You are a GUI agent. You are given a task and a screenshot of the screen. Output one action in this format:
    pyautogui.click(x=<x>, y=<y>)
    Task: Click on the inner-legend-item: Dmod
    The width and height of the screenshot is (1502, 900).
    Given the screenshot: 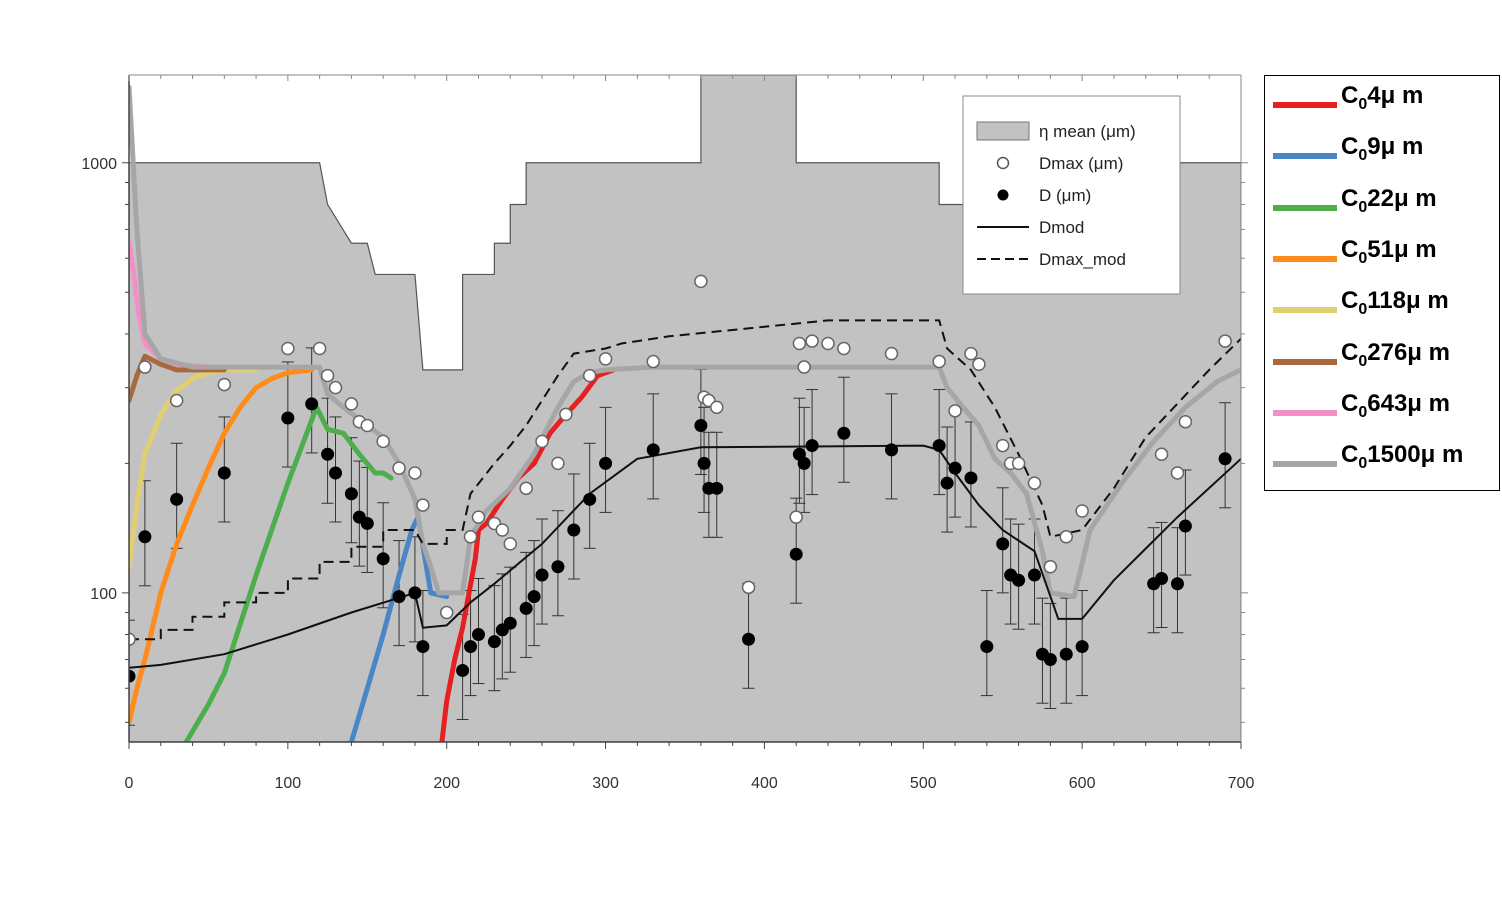 What is the action you would take?
    pyautogui.click(x=1030, y=227)
    